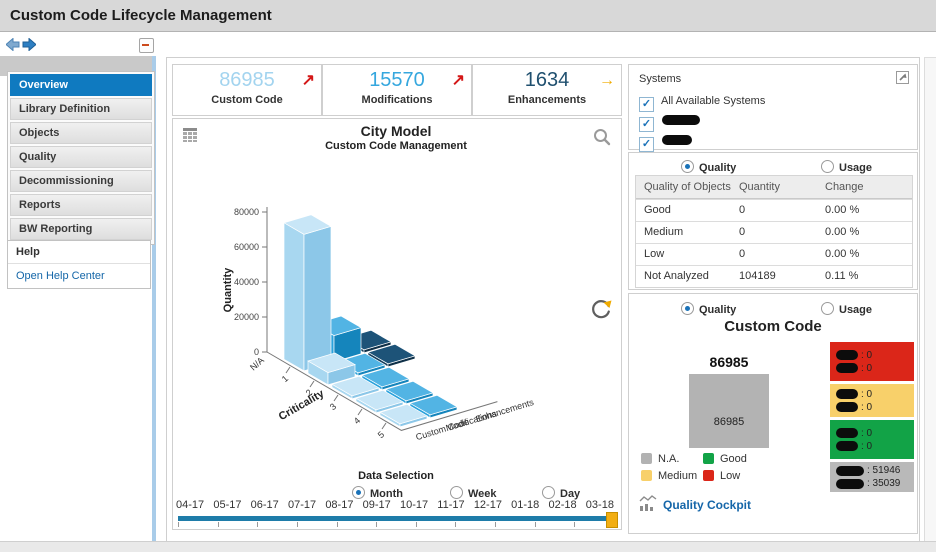  Describe the element at coordinates (733, 459) in the screenshot. I see `legend-label: Good` at that location.